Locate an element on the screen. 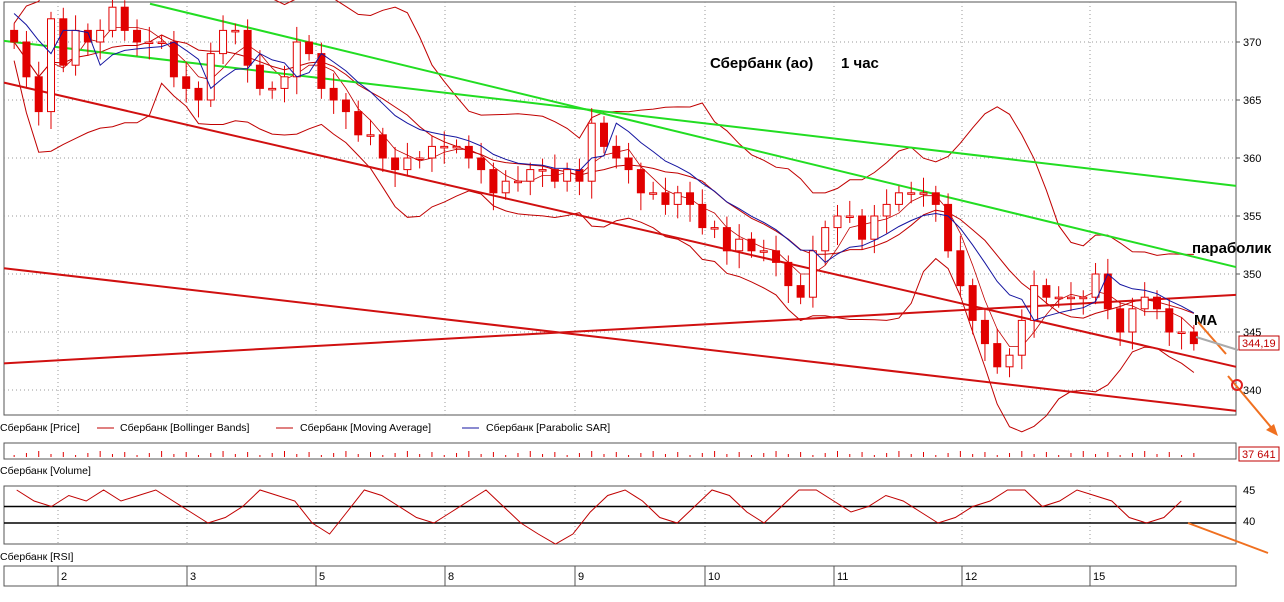  volume-panel-frame is located at coordinates (620, 451).